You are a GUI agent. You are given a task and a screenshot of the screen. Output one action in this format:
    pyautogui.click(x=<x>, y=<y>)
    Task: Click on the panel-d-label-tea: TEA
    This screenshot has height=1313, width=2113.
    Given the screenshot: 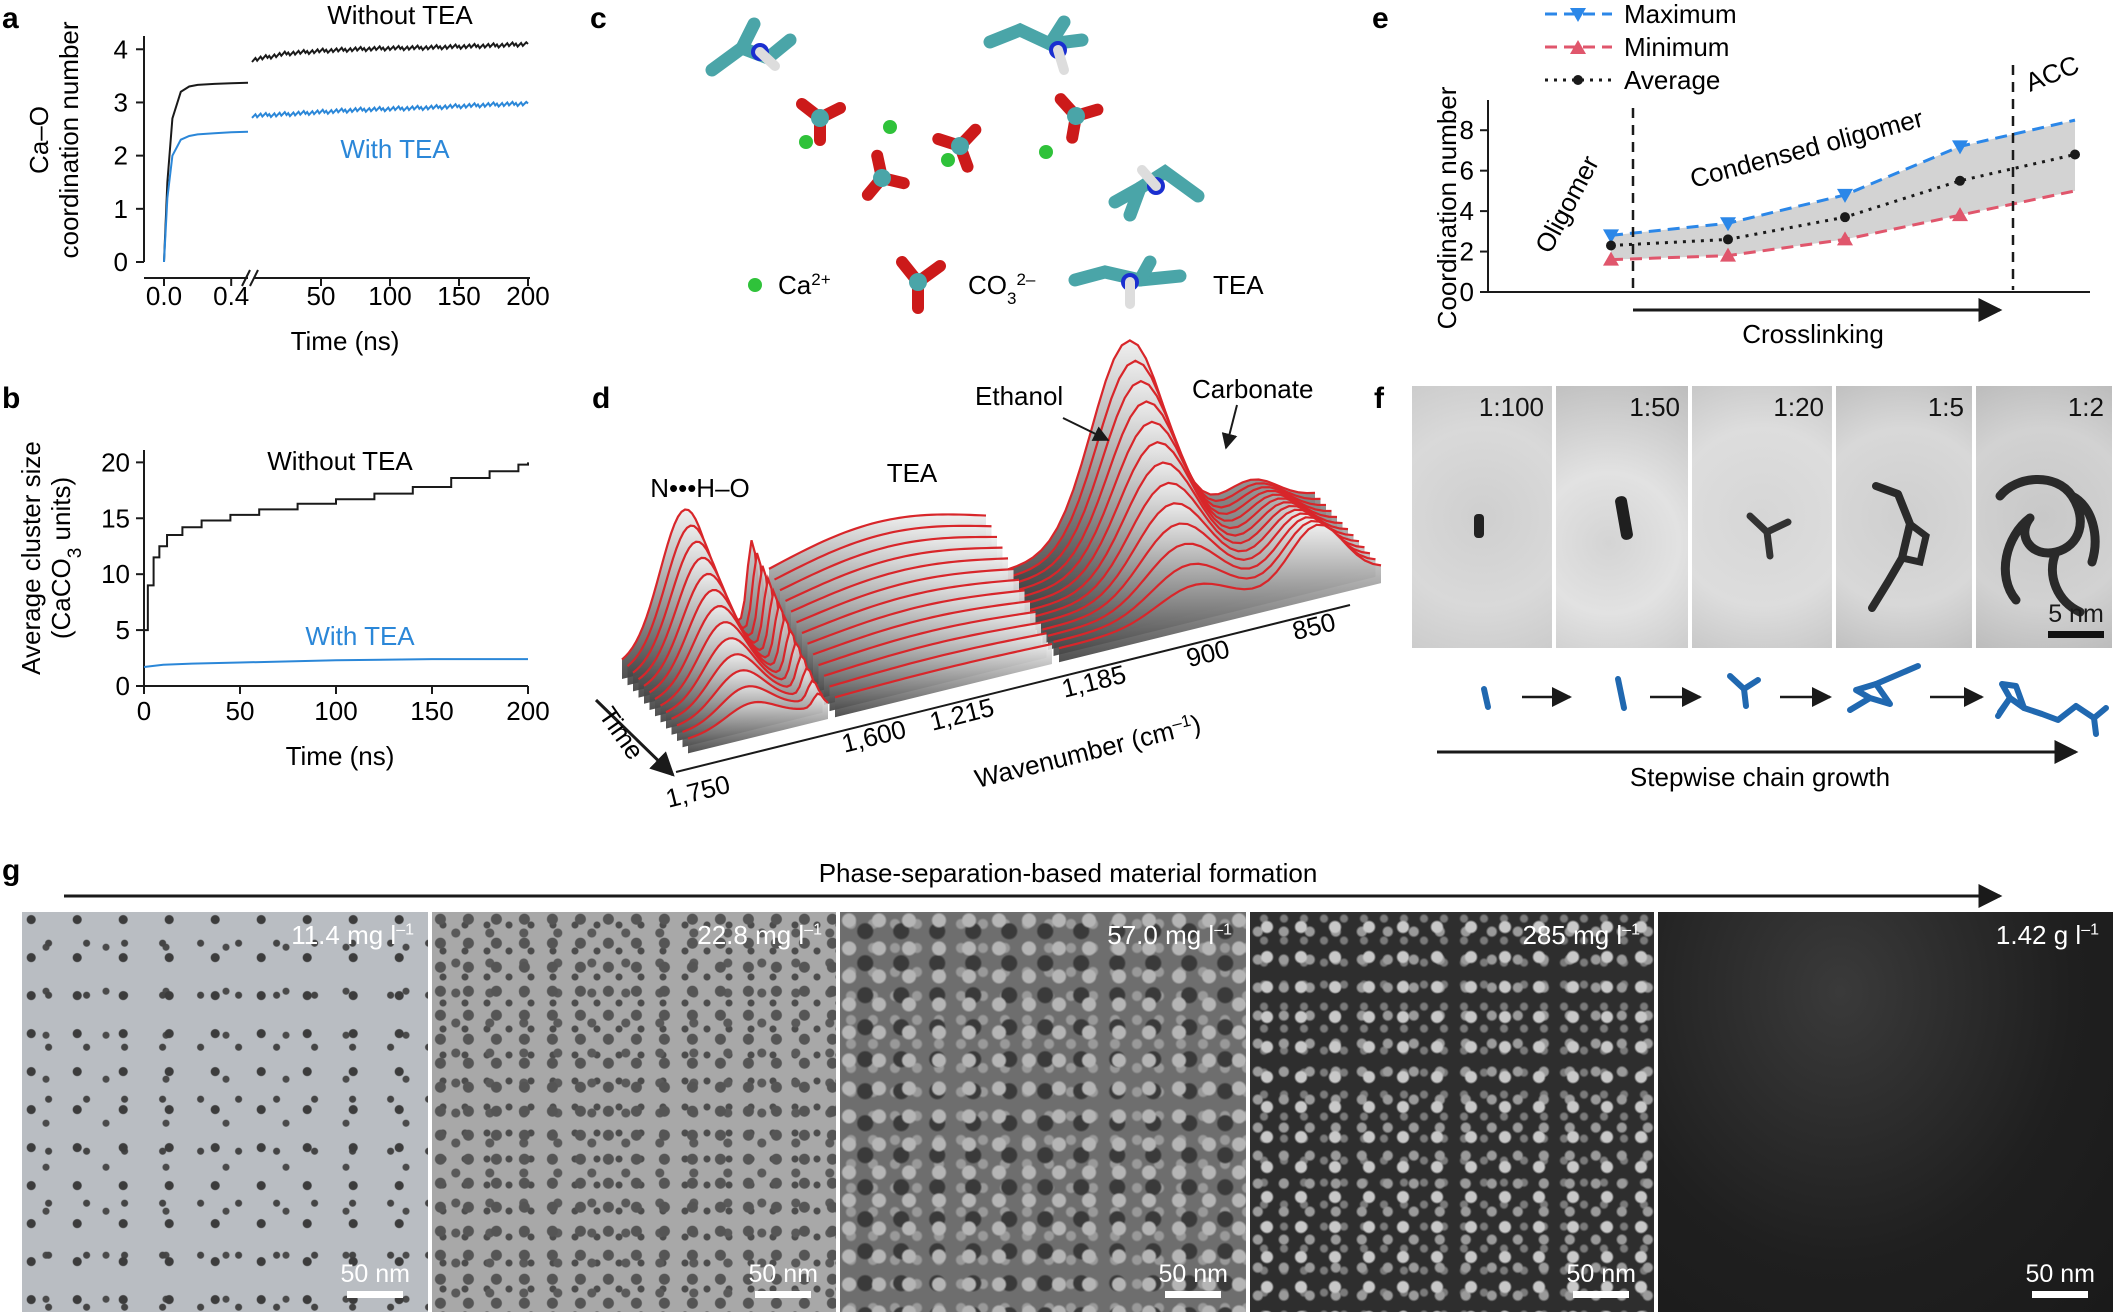 What is the action you would take?
    pyautogui.click(x=912, y=473)
    